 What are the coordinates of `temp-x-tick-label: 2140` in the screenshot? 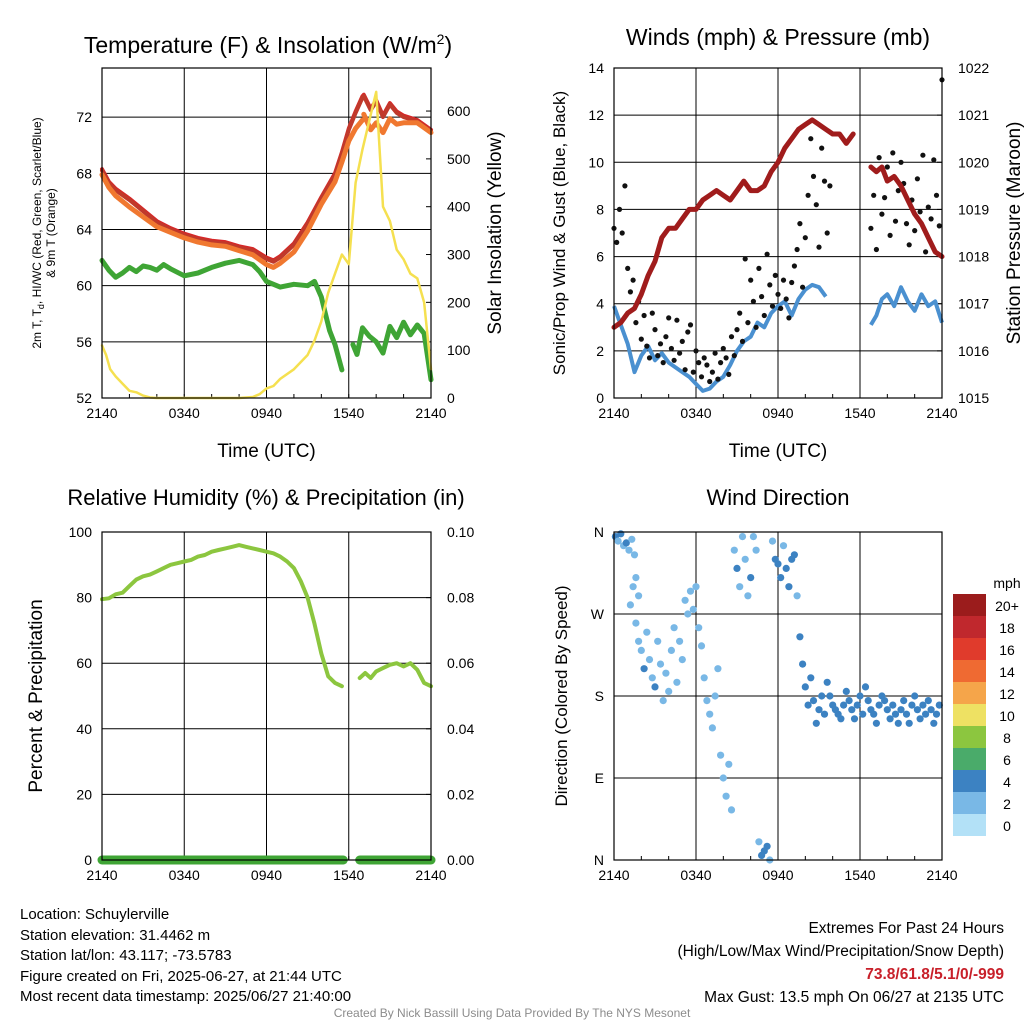 It's located at (101, 413).